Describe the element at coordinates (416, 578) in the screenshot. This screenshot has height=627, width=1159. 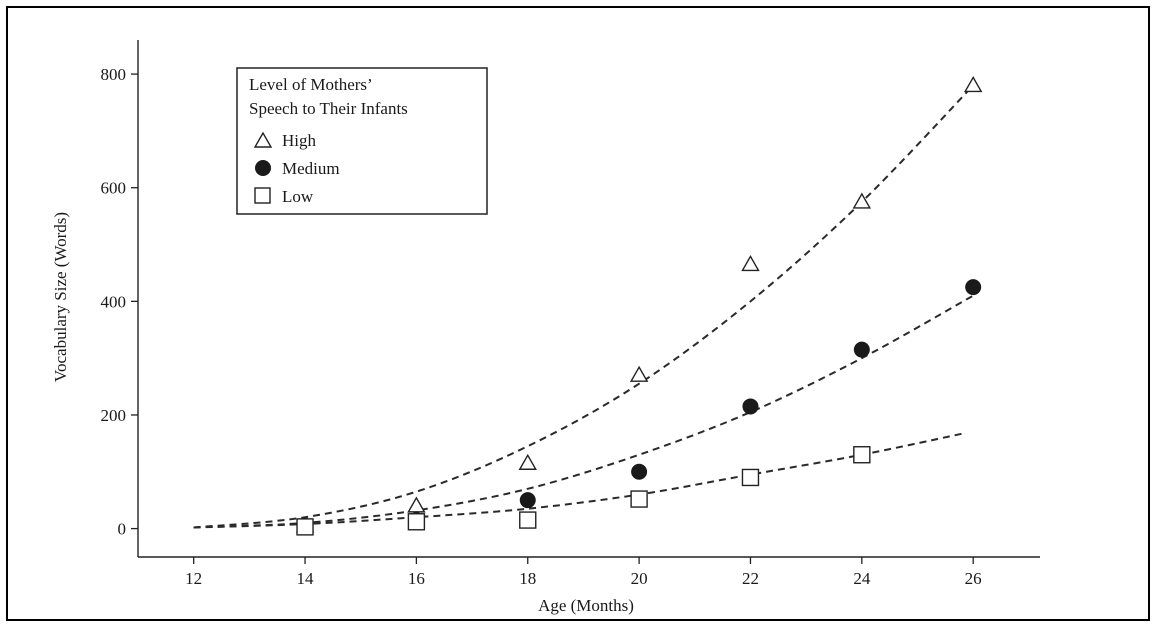
I see `x-tick-label: 16` at that location.